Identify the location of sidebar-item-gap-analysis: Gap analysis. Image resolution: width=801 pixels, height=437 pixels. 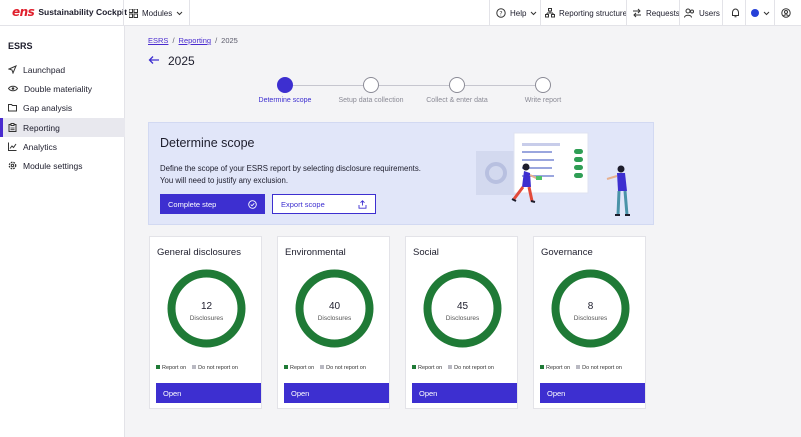
(62, 107).